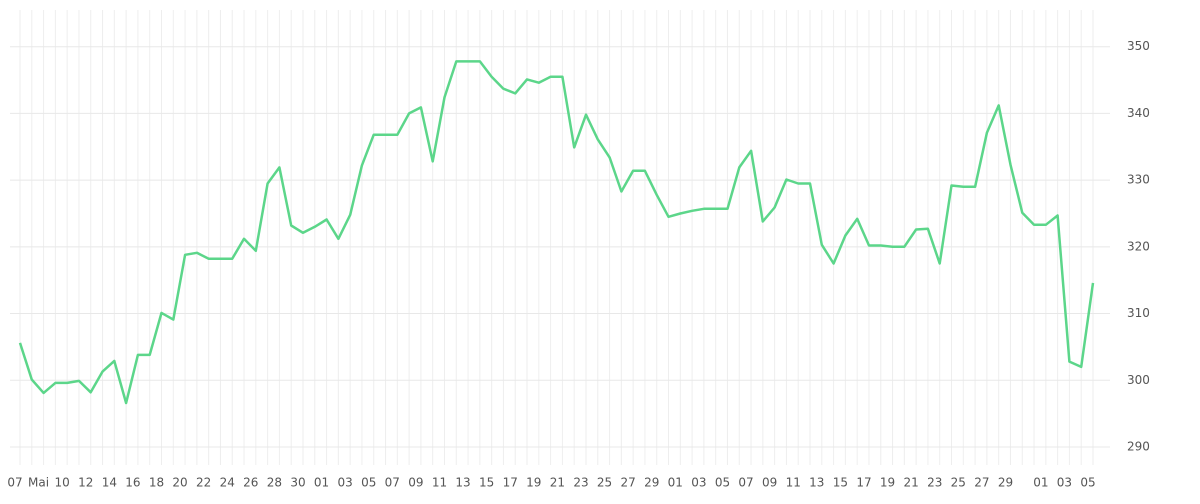 The image size is (1200, 504). I want to click on x-tick-label: 20, so click(179, 483).